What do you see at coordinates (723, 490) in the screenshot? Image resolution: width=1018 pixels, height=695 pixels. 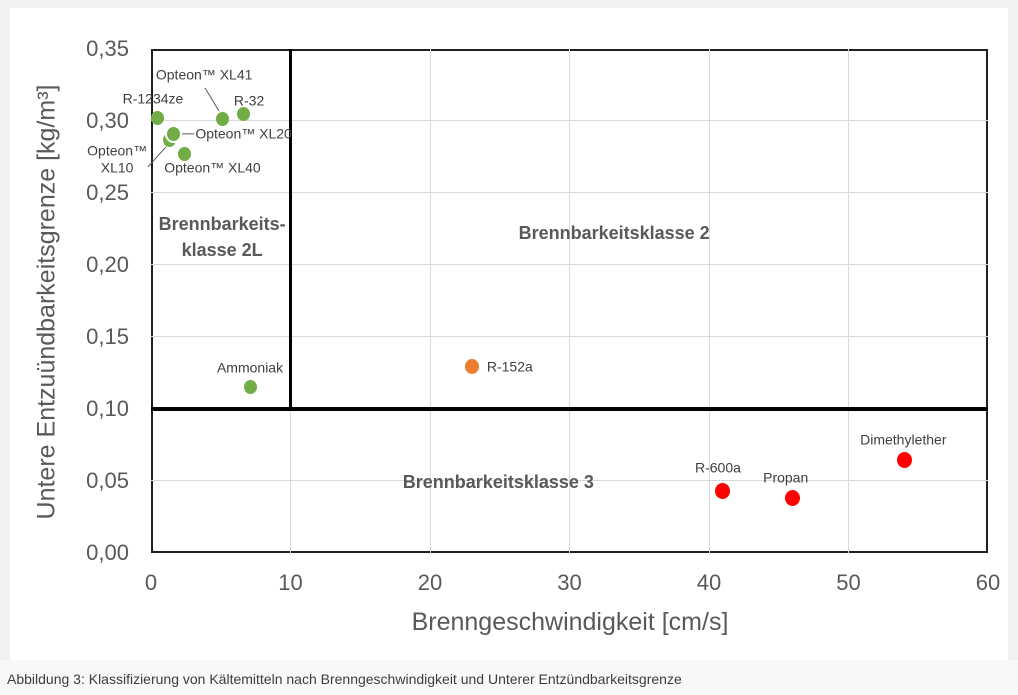 I see `data-point-r-600a` at bounding box center [723, 490].